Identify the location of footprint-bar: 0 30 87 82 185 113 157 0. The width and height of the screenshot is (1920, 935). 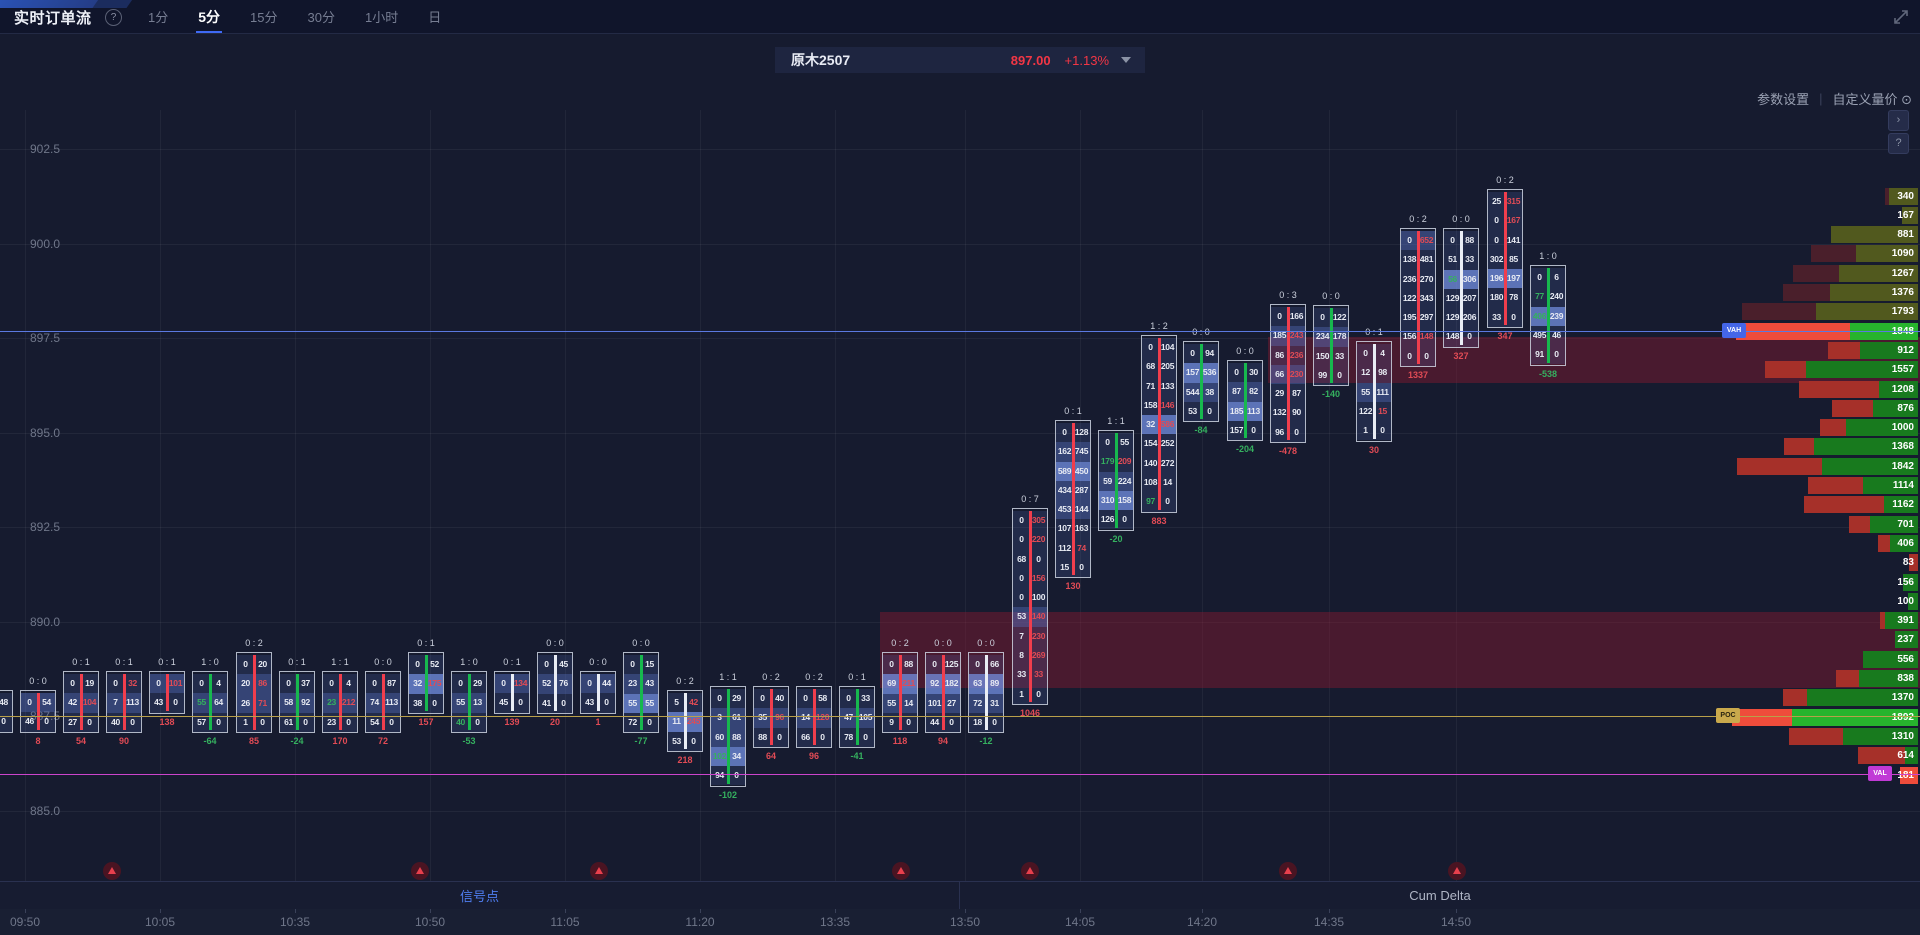
(1245, 401).